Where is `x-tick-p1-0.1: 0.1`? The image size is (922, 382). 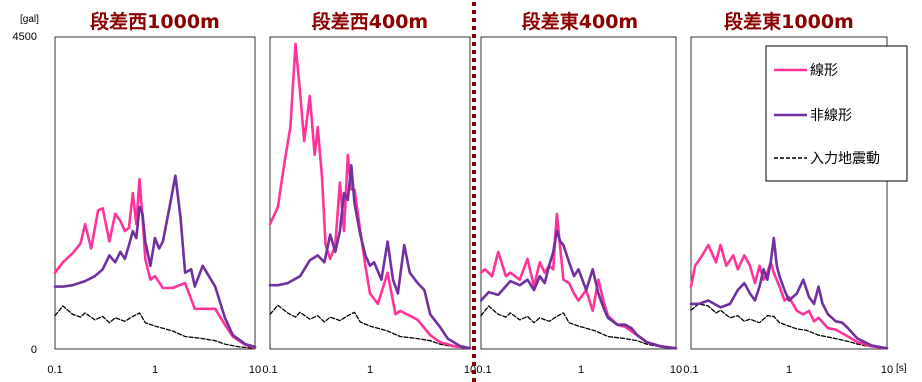 x-tick-p1-0.1: 0.1 is located at coordinates (54, 370).